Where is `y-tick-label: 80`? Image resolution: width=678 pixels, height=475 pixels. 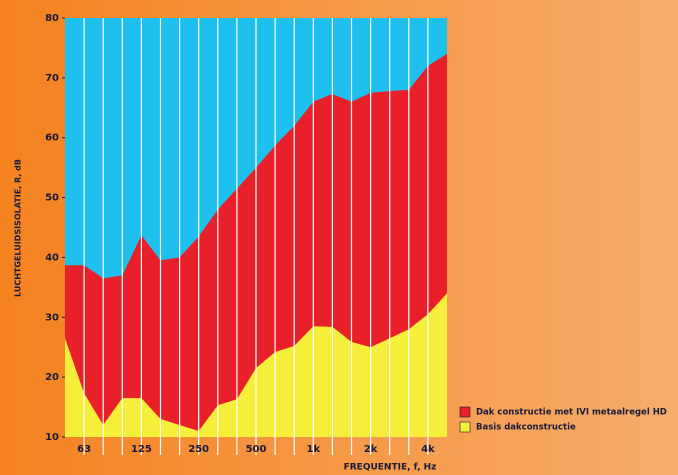 y-tick-label: 80 is located at coordinates (52, 18).